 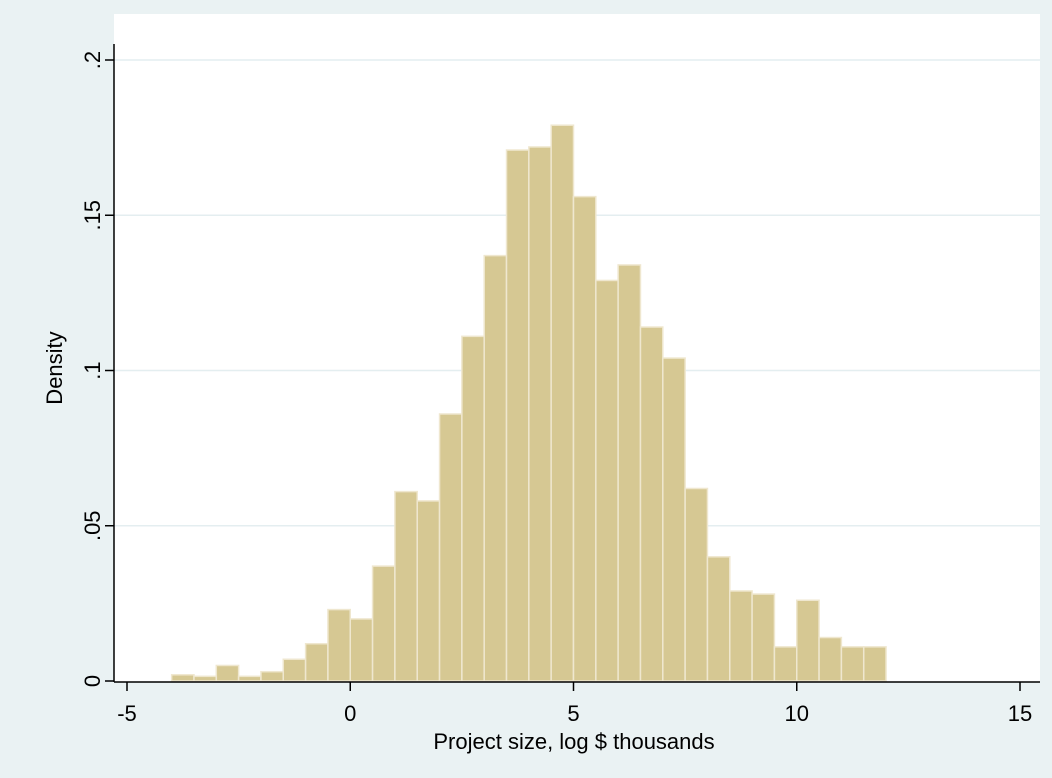 I want to click on x-tick-label: -5, so click(x=127, y=713).